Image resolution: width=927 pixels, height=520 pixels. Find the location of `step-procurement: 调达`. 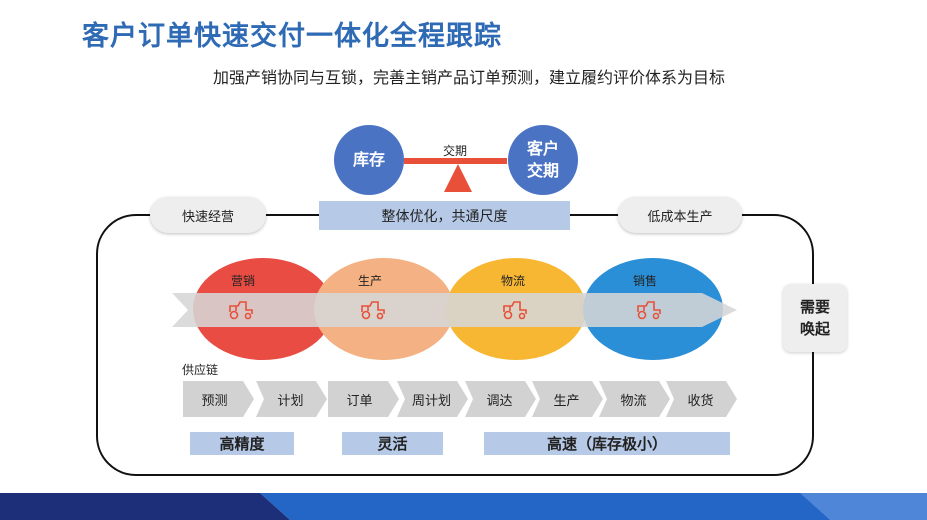

step-procurement: 调达 is located at coordinates (500, 399).